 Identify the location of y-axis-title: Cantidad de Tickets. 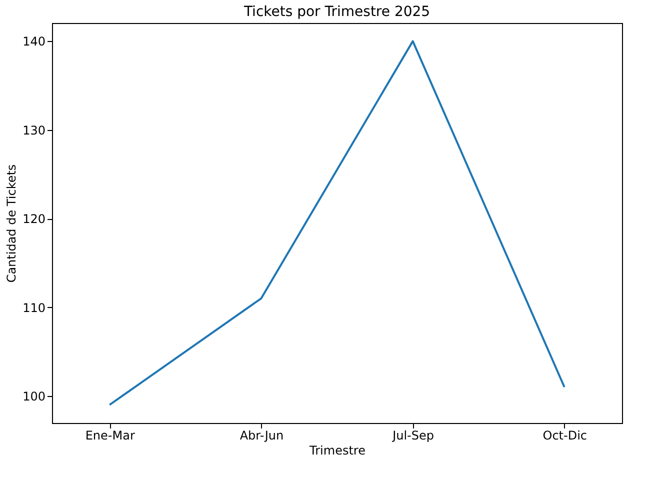
(11, 223).